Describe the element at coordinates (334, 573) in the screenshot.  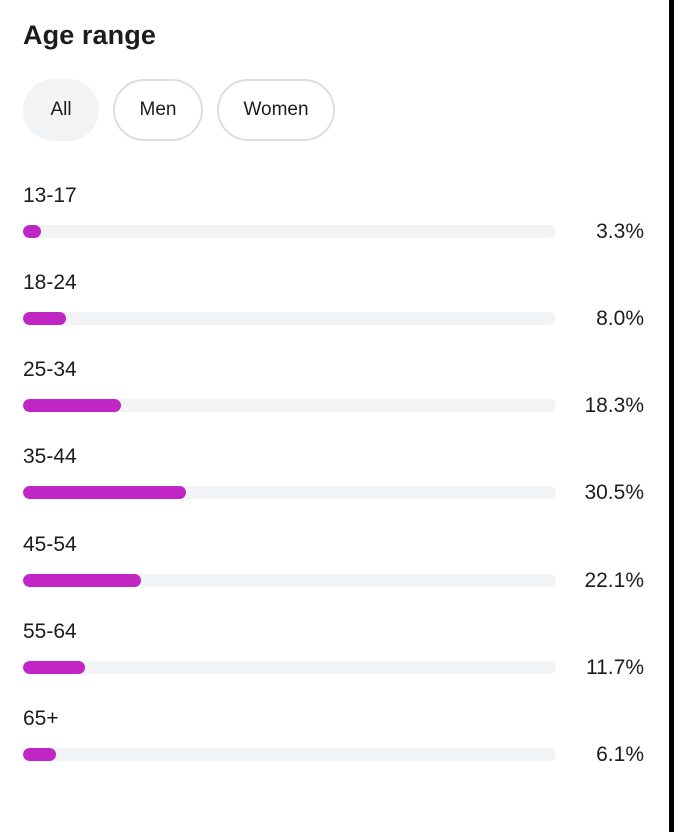
I see `age-row-45-54: 45-54 22.1%` at that location.